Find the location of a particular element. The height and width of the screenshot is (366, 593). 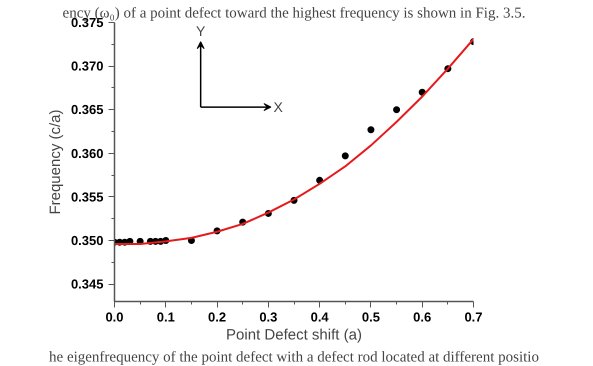

y-tick-label: 0.360 is located at coordinates (87, 153).